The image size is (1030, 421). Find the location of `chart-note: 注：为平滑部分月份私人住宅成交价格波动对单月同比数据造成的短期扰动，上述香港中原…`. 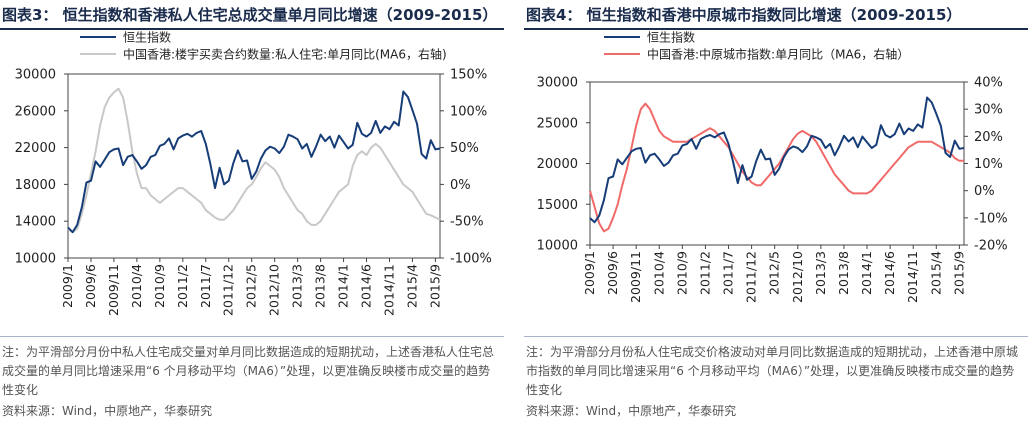

chart-note: 注：为平滑部分月份私人住宅成交价格波动对单月同比数据造成的短期扰动，上述香港中原… is located at coordinates (772, 371).